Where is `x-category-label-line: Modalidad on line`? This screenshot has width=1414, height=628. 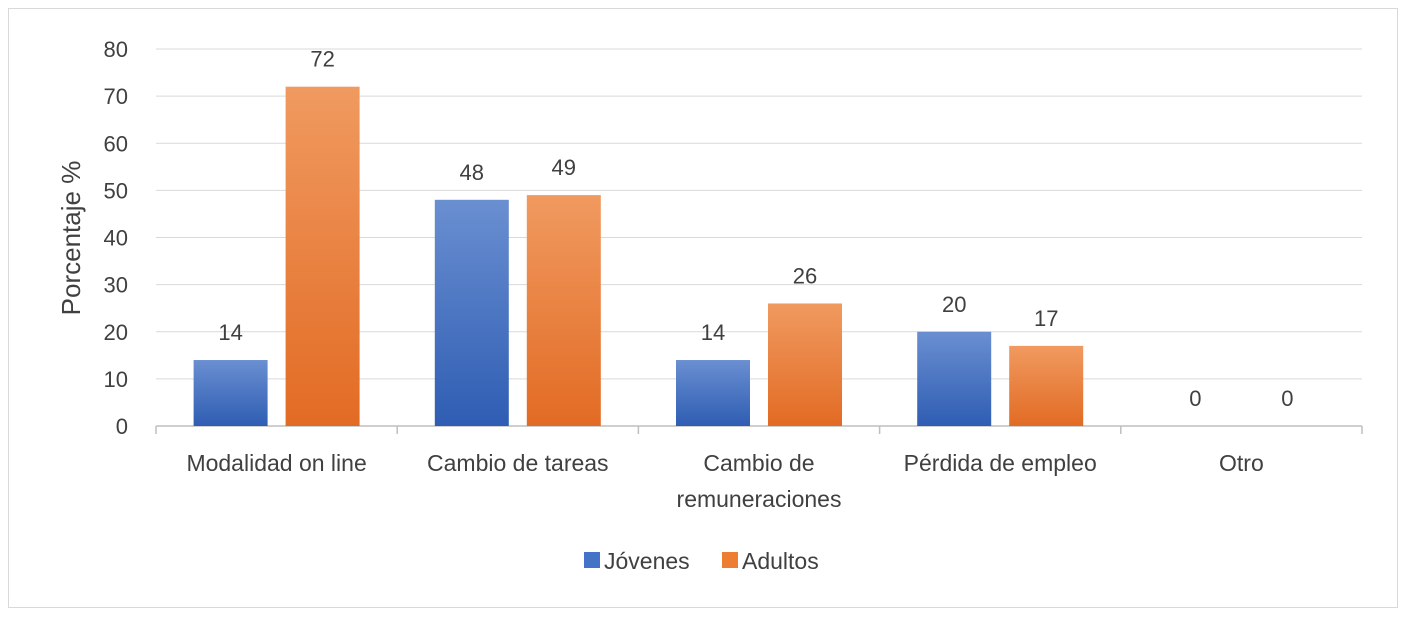 x-category-label-line: Modalidad on line is located at coordinates (276, 463).